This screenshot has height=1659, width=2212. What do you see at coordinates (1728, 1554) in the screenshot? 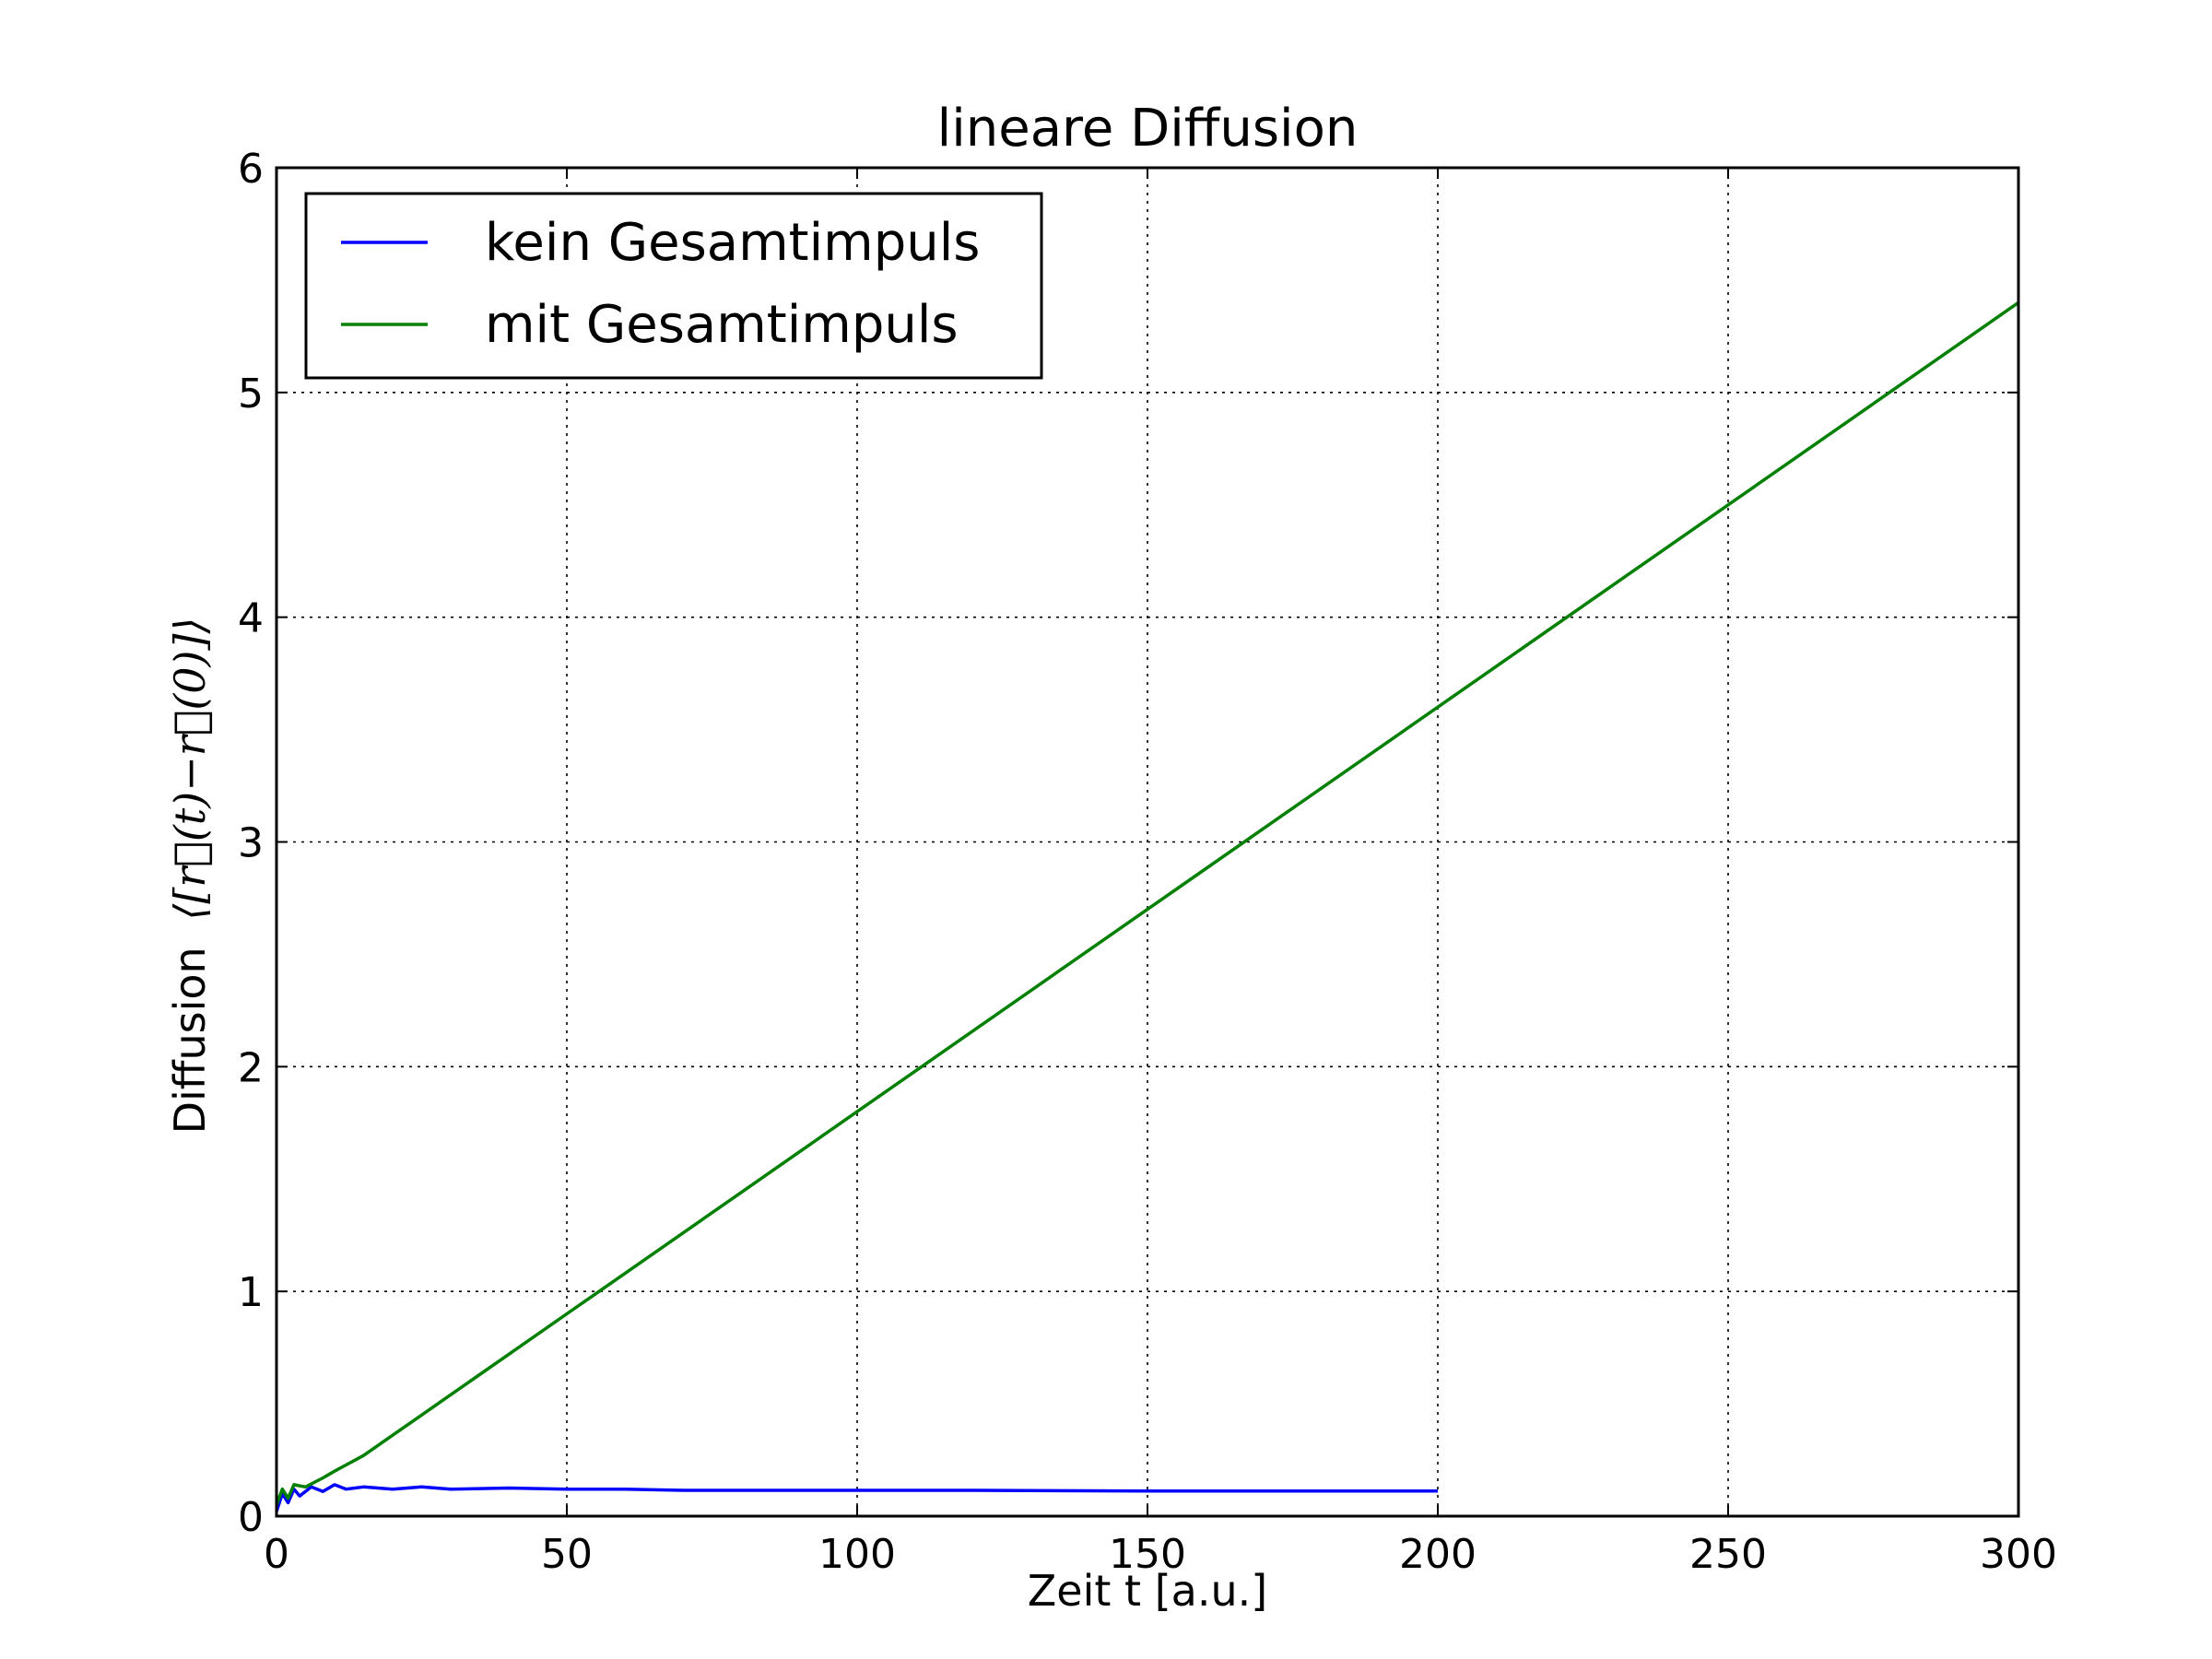
I see `x-tick-label: 250` at bounding box center [1728, 1554].